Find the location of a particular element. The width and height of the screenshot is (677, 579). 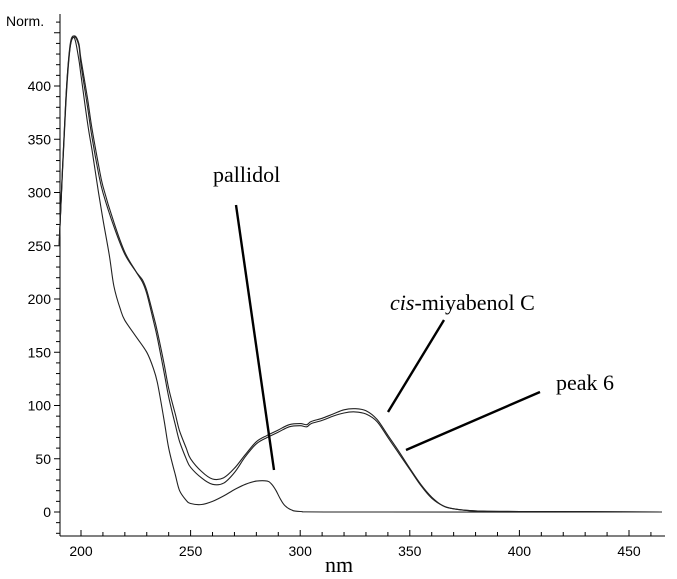

y-tick-label: 200 is located at coordinates (40, 299).